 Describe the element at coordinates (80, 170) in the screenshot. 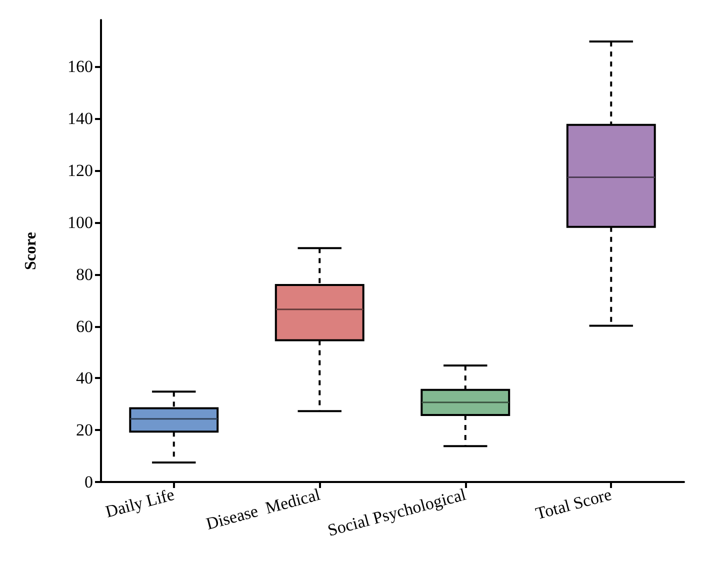

I see `y-tick-label: 120` at that location.